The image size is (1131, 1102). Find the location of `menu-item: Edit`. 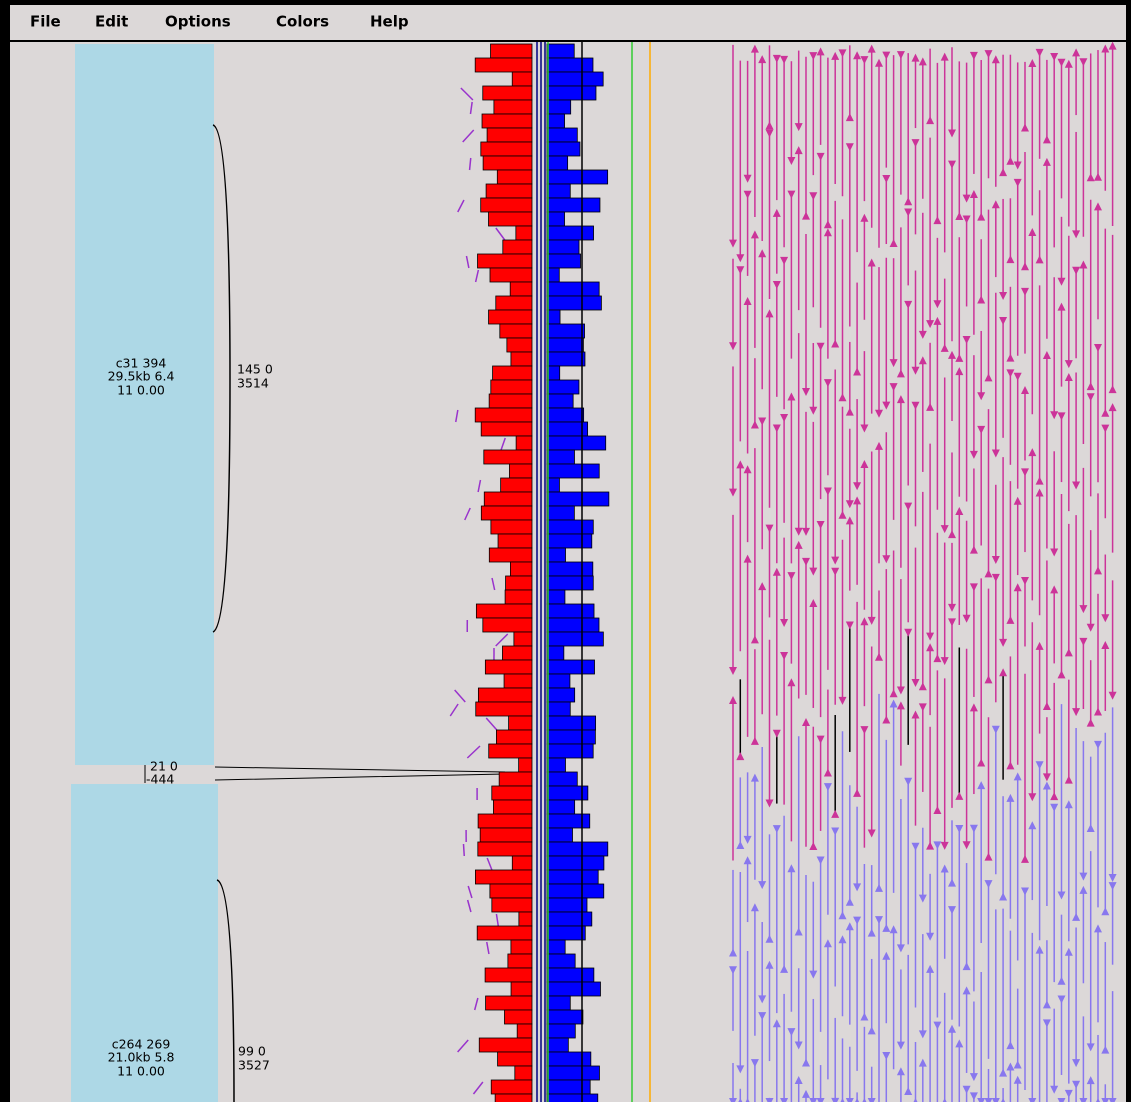

menu-item: Edit is located at coordinates (111, 22).